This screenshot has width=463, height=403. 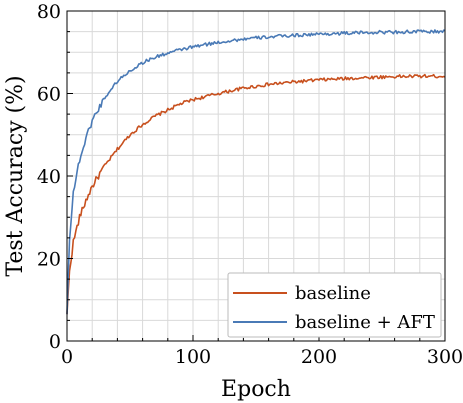 What do you see at coordinates (49, 260) in the screenshot?
I see `y-tick-label: 20` at bounding box center [49, 260].